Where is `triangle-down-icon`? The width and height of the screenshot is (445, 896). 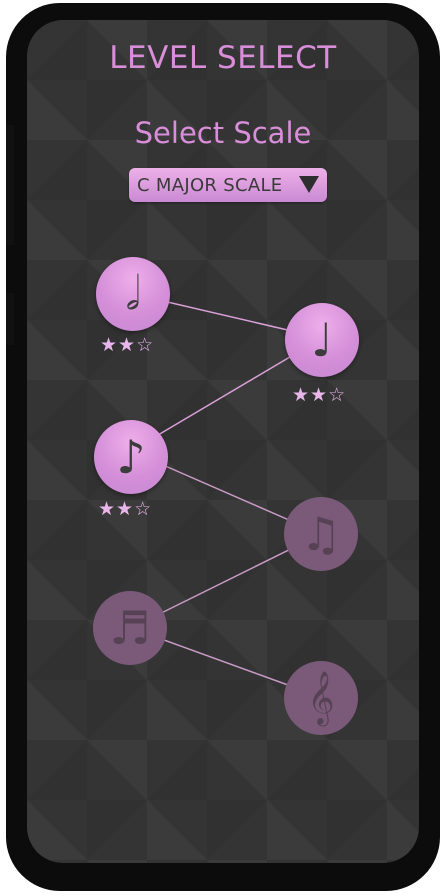 triangle-down-icon is located at coordinates (309, 184).